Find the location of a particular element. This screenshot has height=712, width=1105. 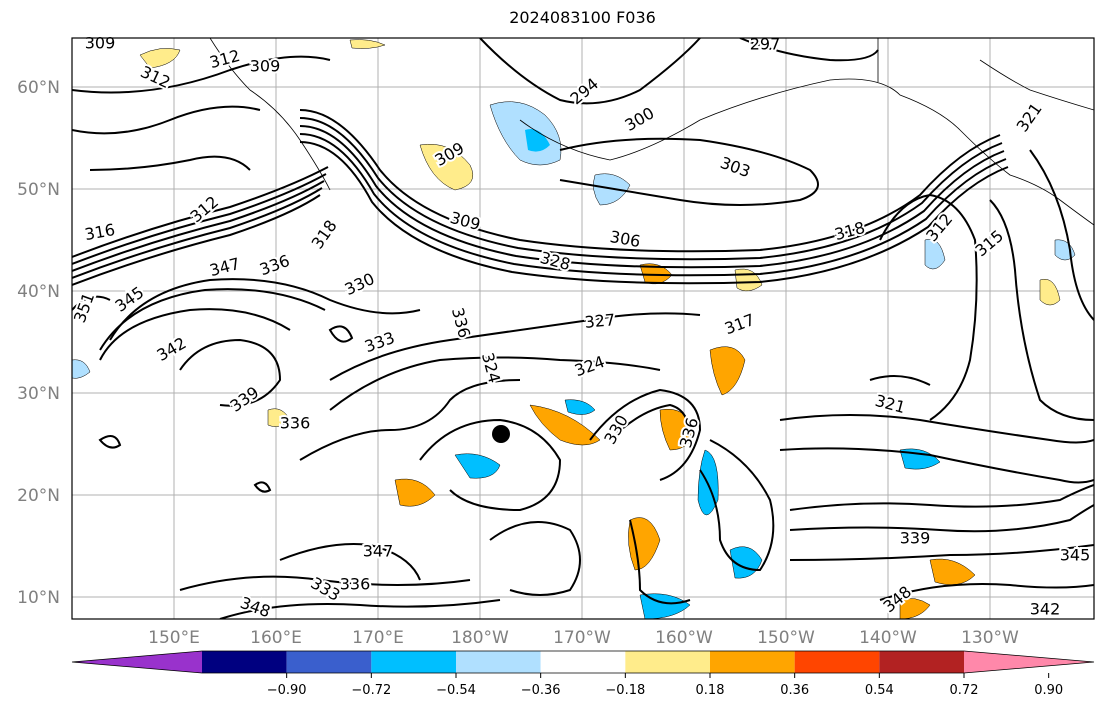

colorbar-extend-min is located at coordinates (137, 662).